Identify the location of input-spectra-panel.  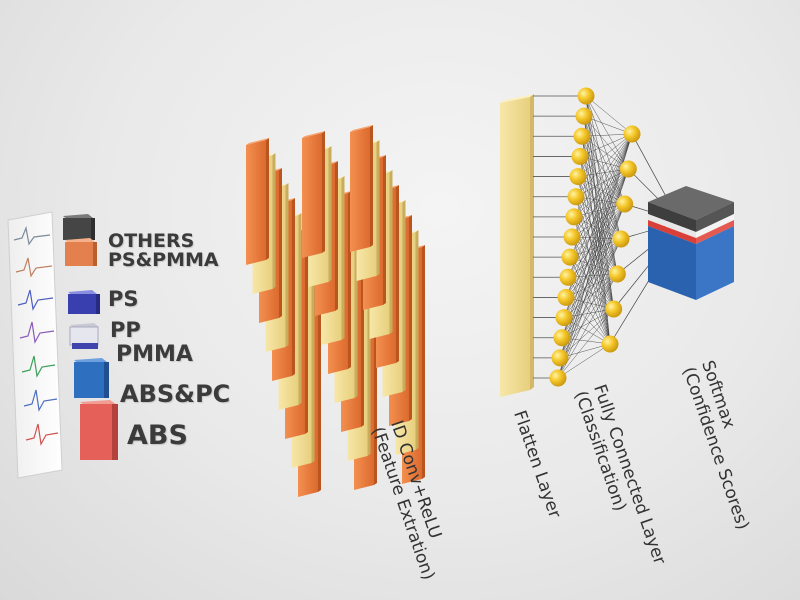
(35, 345).